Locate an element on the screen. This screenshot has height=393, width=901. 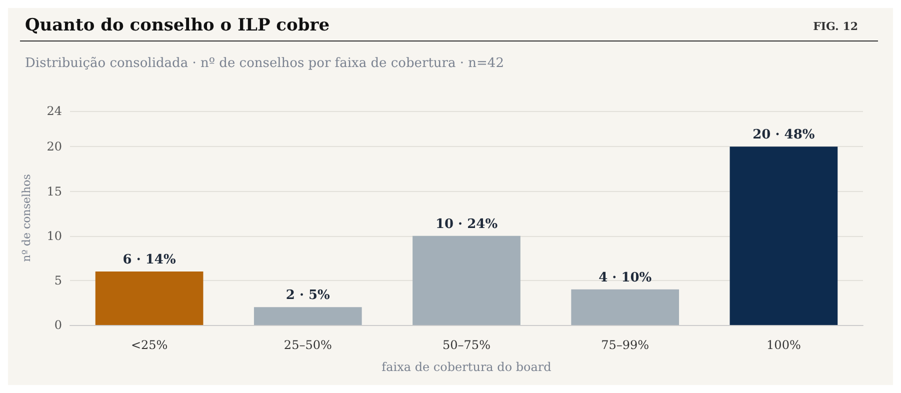
data-label: 4 · 10% is located at coordinates (625, 278).